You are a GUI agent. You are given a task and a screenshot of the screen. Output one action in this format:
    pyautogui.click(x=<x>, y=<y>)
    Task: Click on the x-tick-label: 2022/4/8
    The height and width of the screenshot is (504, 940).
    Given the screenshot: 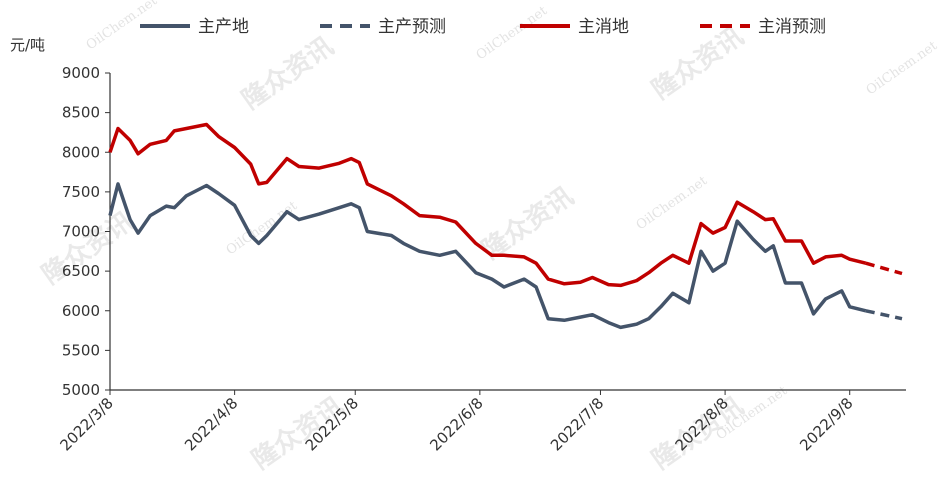 What is the action you would take?
    pyautogui.click(x=211, y=424)
    